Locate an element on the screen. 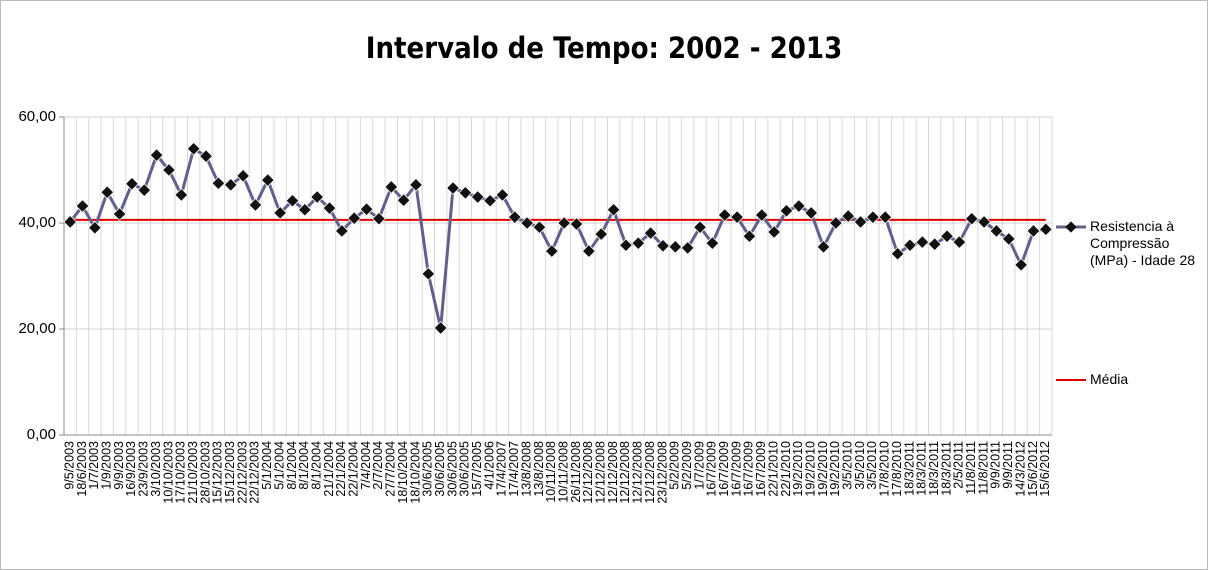  x-tick-label: 9/5/2003 is located at coordinates (69, 465).